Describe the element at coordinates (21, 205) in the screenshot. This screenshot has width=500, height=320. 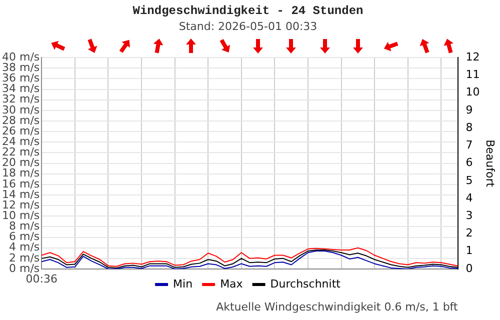
I see `y-tick-label: 12 m/s` at that location.